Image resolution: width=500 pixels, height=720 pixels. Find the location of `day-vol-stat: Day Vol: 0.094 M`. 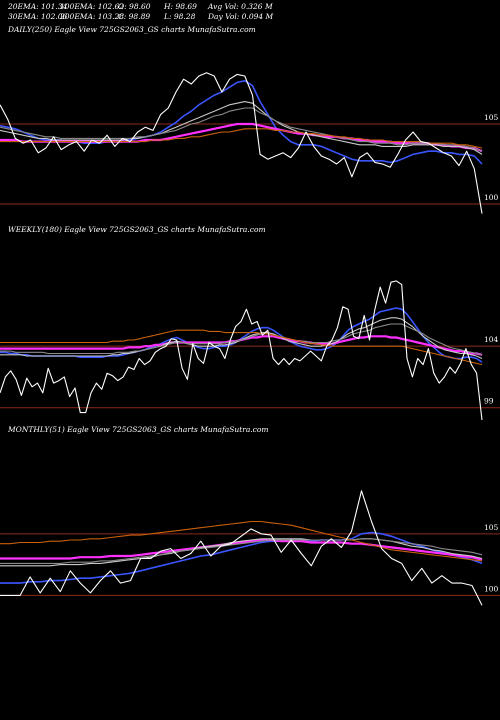

day-vol-stat: Day Vol: 0.094 M is located at coordinates (241, 16).